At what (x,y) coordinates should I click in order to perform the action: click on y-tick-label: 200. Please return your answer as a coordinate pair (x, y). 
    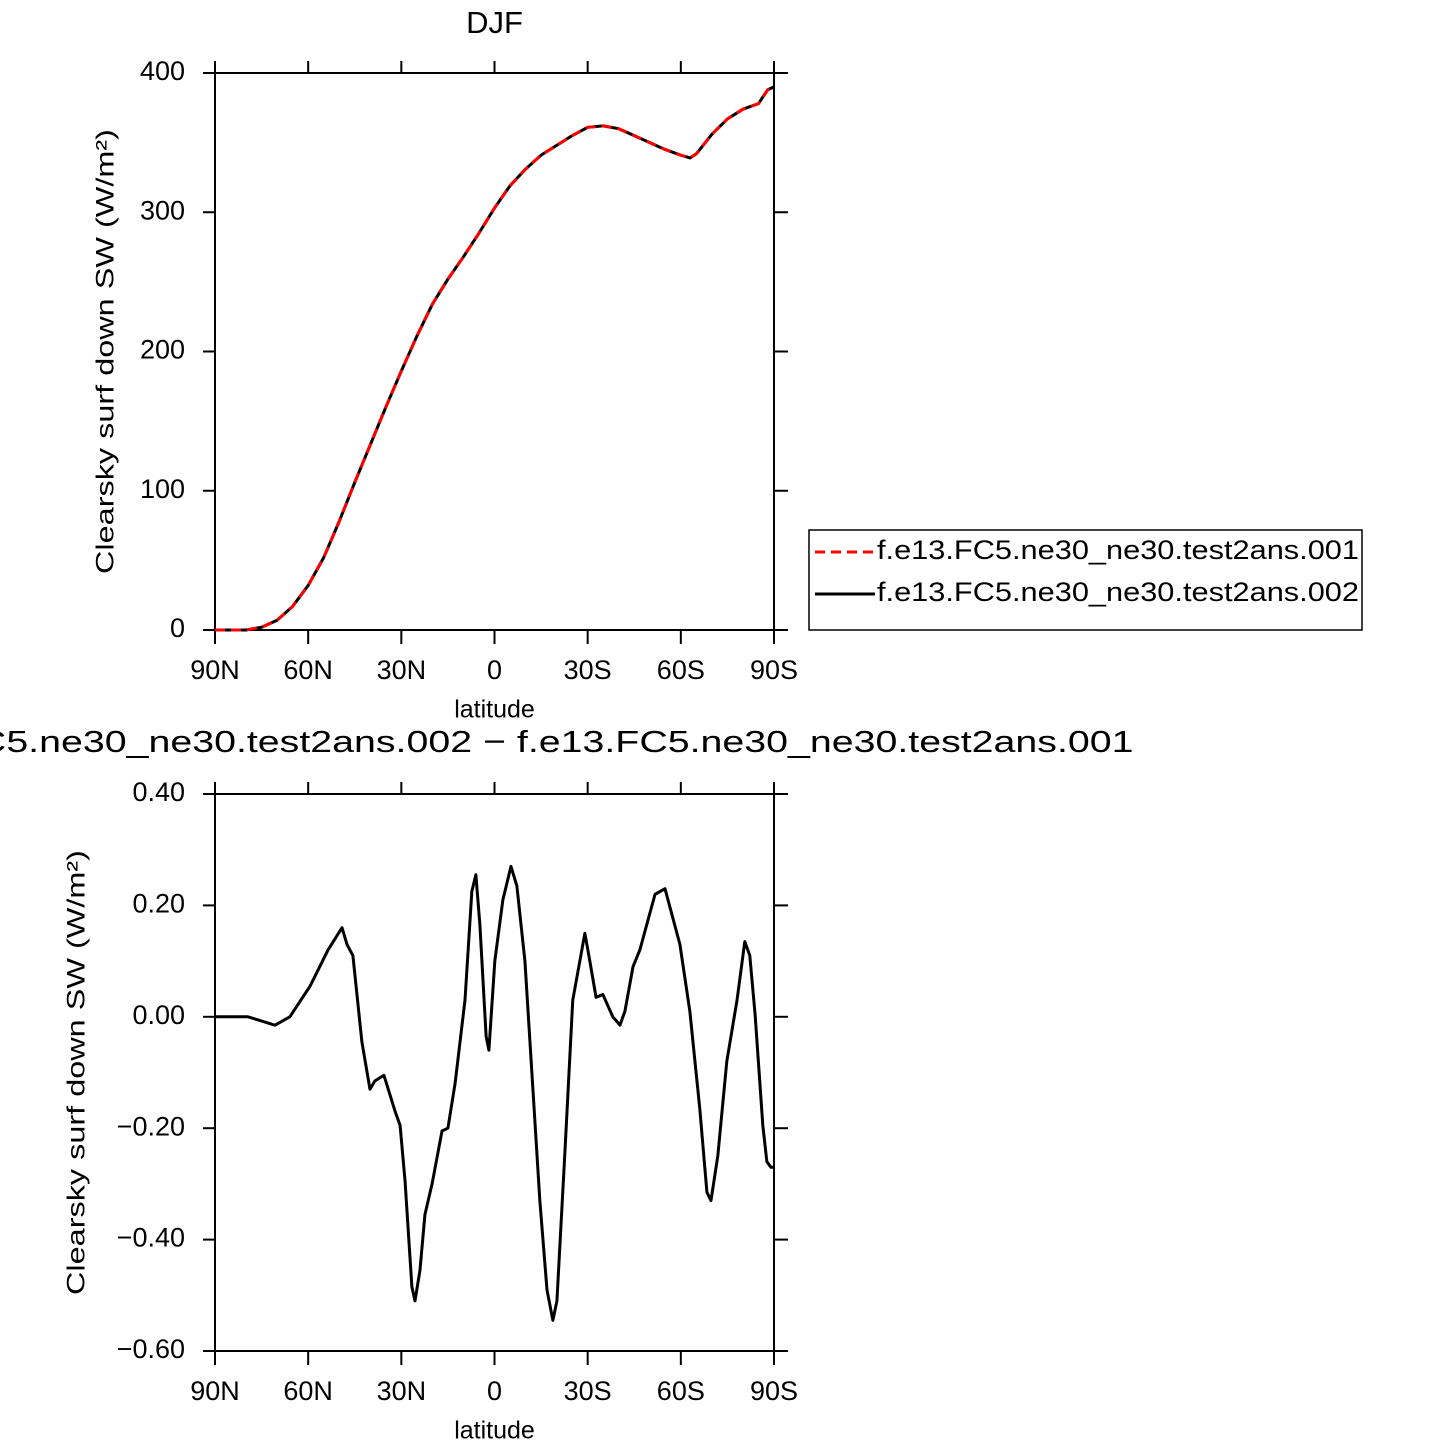
    Looking at the image, I should click on (162, 350).